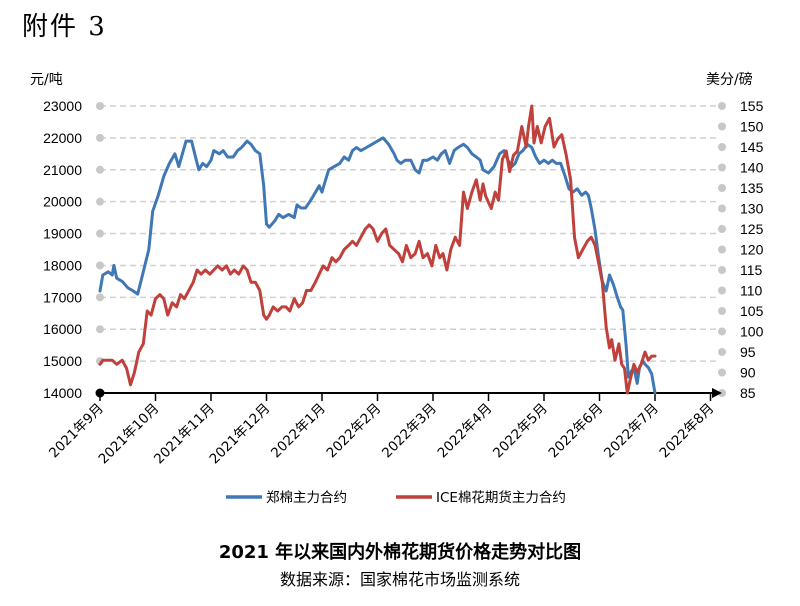  What do you see at coordinates (751, 291) in the screenshot?
I see `right-tick-label: 110` at bounding box center [751, 291].